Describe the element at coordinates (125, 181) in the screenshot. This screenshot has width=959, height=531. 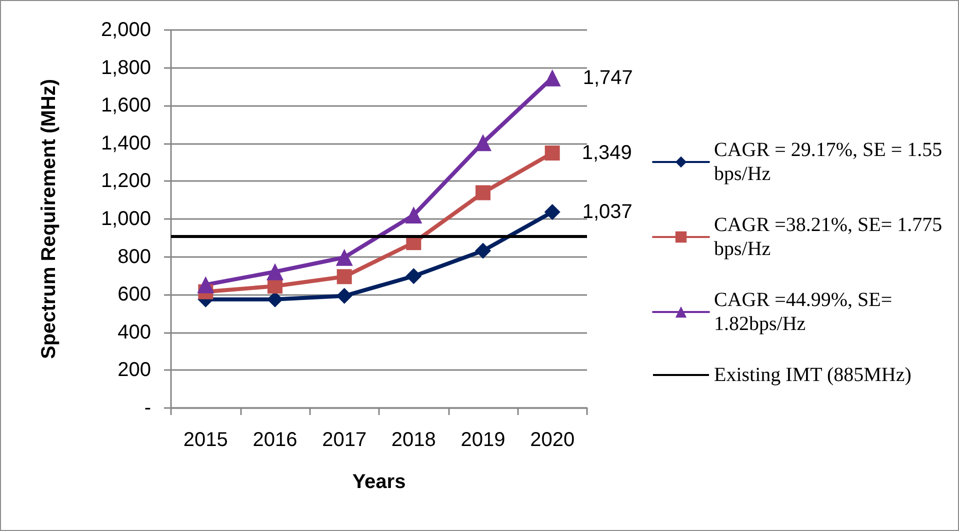
I see `y-tick-label: 1,200` at that location.